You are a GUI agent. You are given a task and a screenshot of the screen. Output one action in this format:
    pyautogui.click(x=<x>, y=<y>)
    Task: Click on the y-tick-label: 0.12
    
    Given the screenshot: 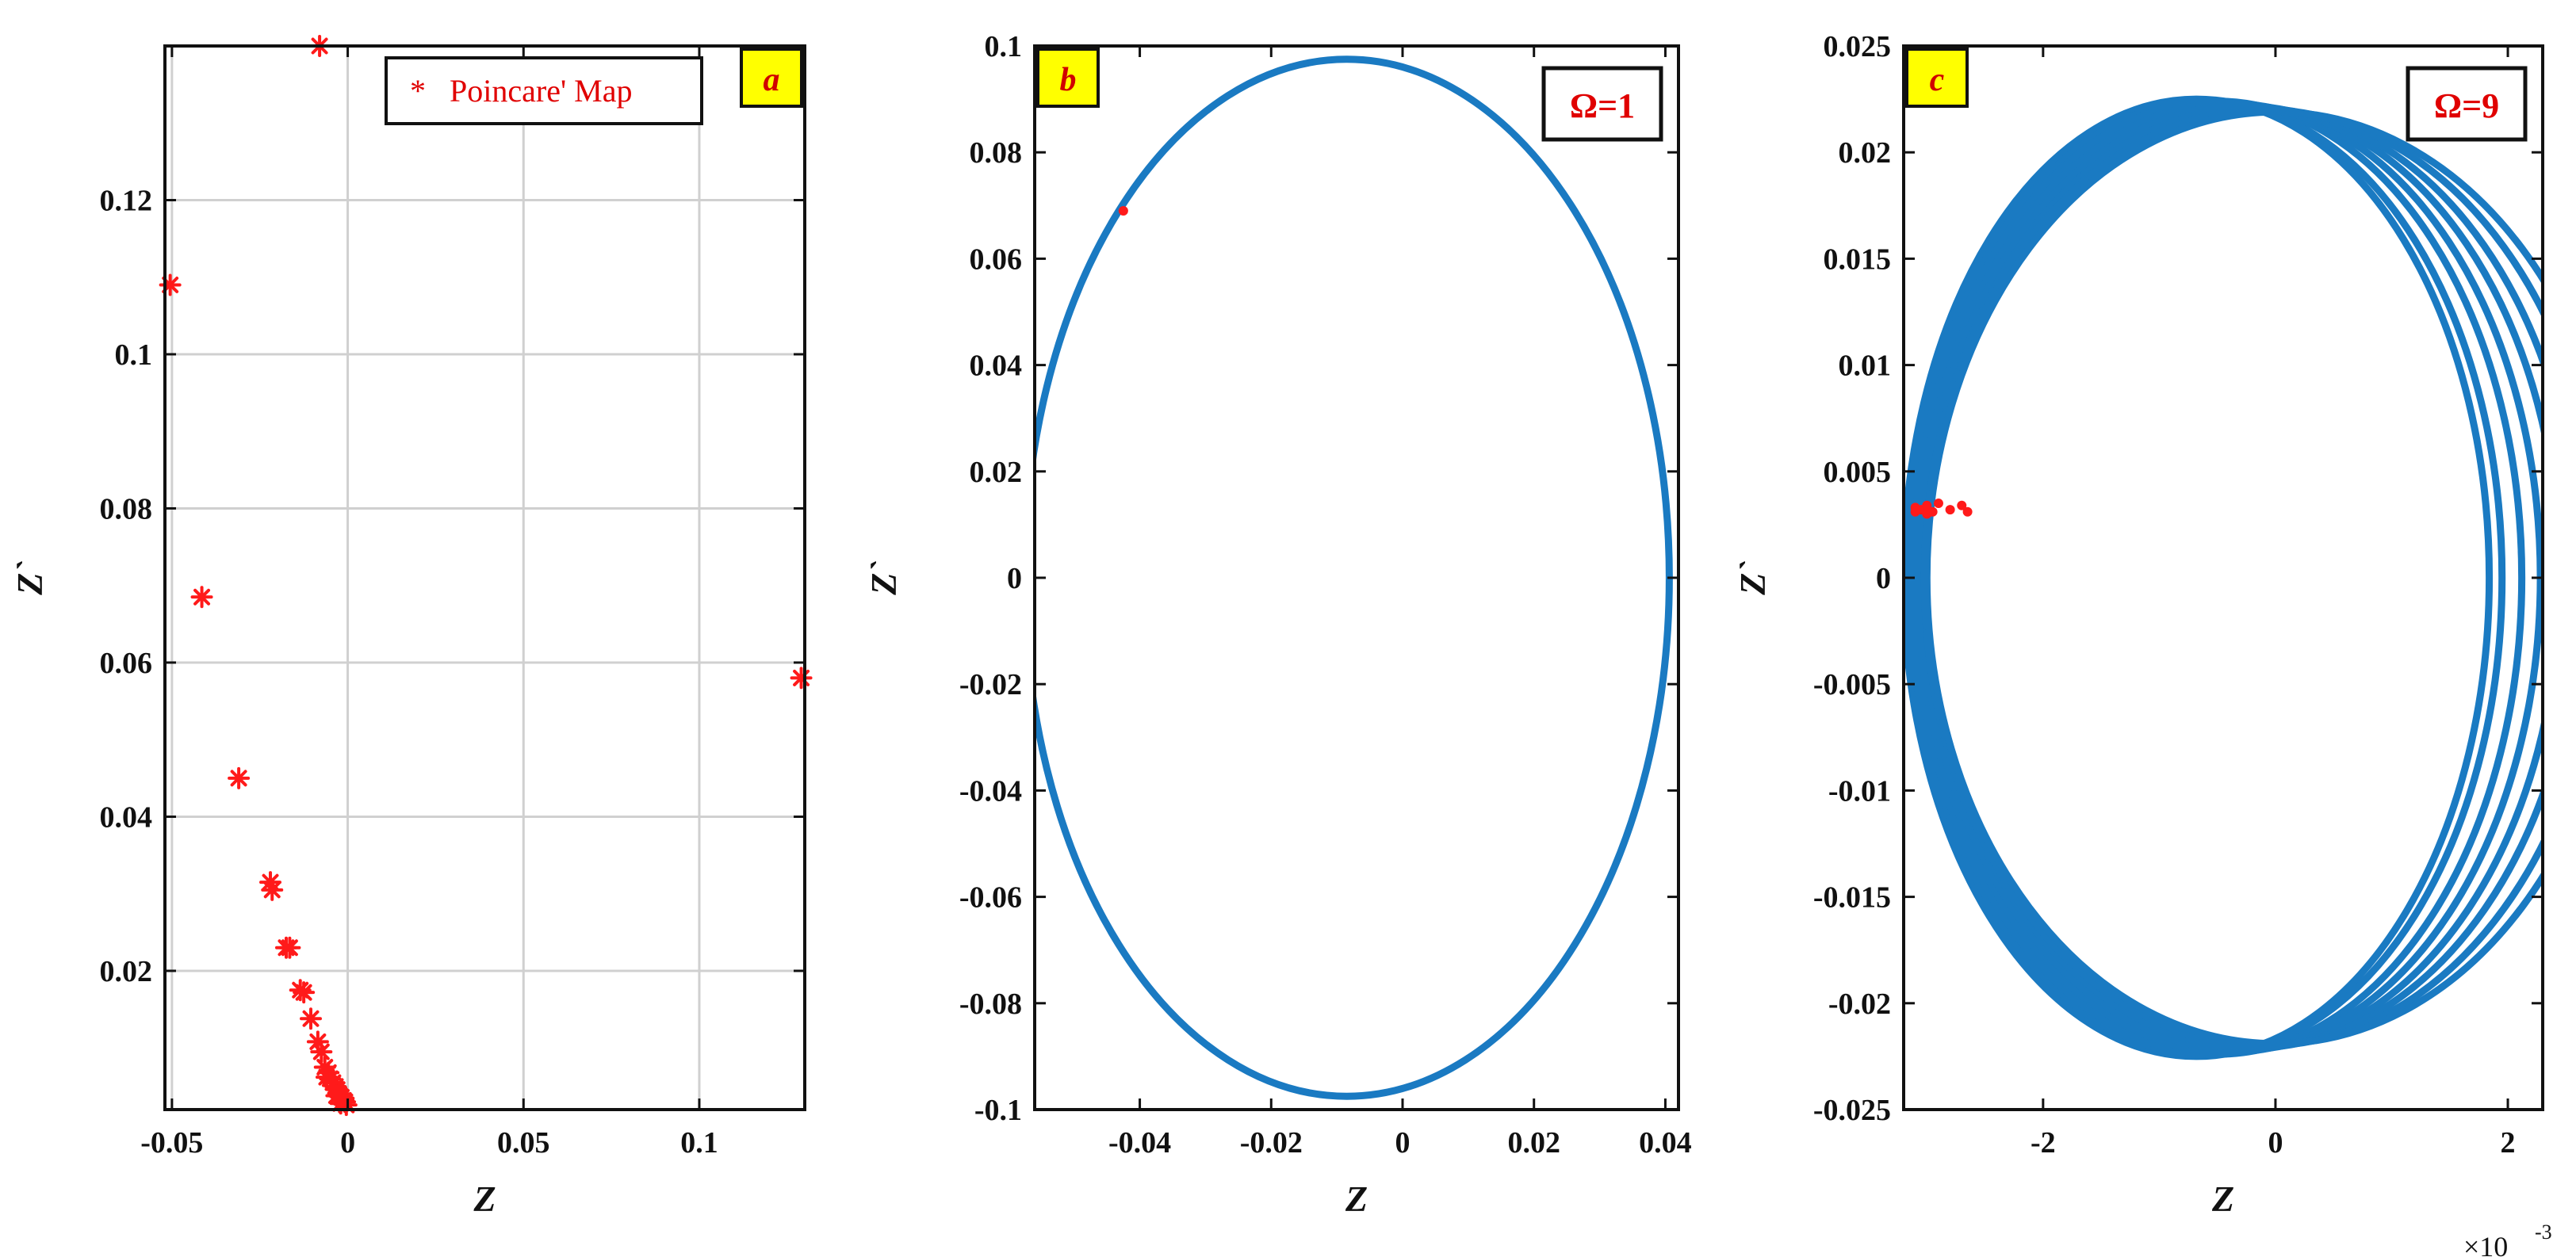 What is the action you would take?
    pyautogui.click(x=126, y=201)
    